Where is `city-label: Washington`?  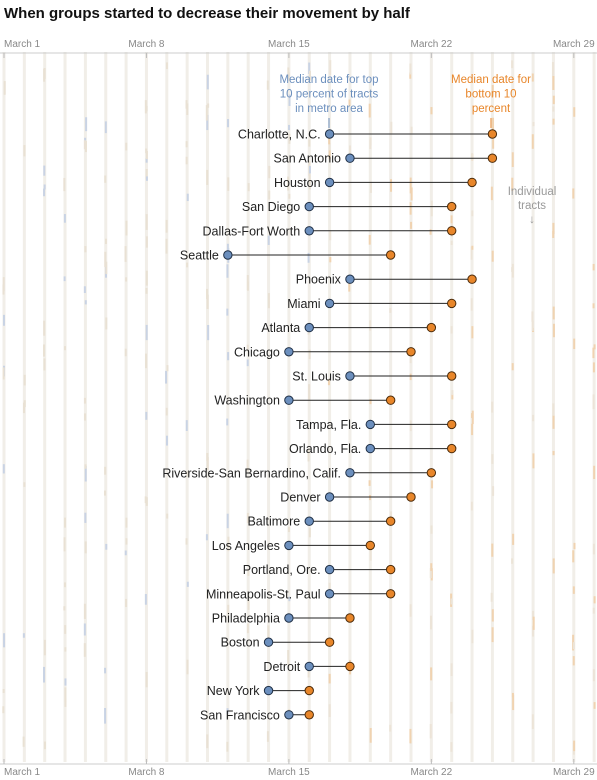
city-label: Washington is located at coordinates (247, 401).